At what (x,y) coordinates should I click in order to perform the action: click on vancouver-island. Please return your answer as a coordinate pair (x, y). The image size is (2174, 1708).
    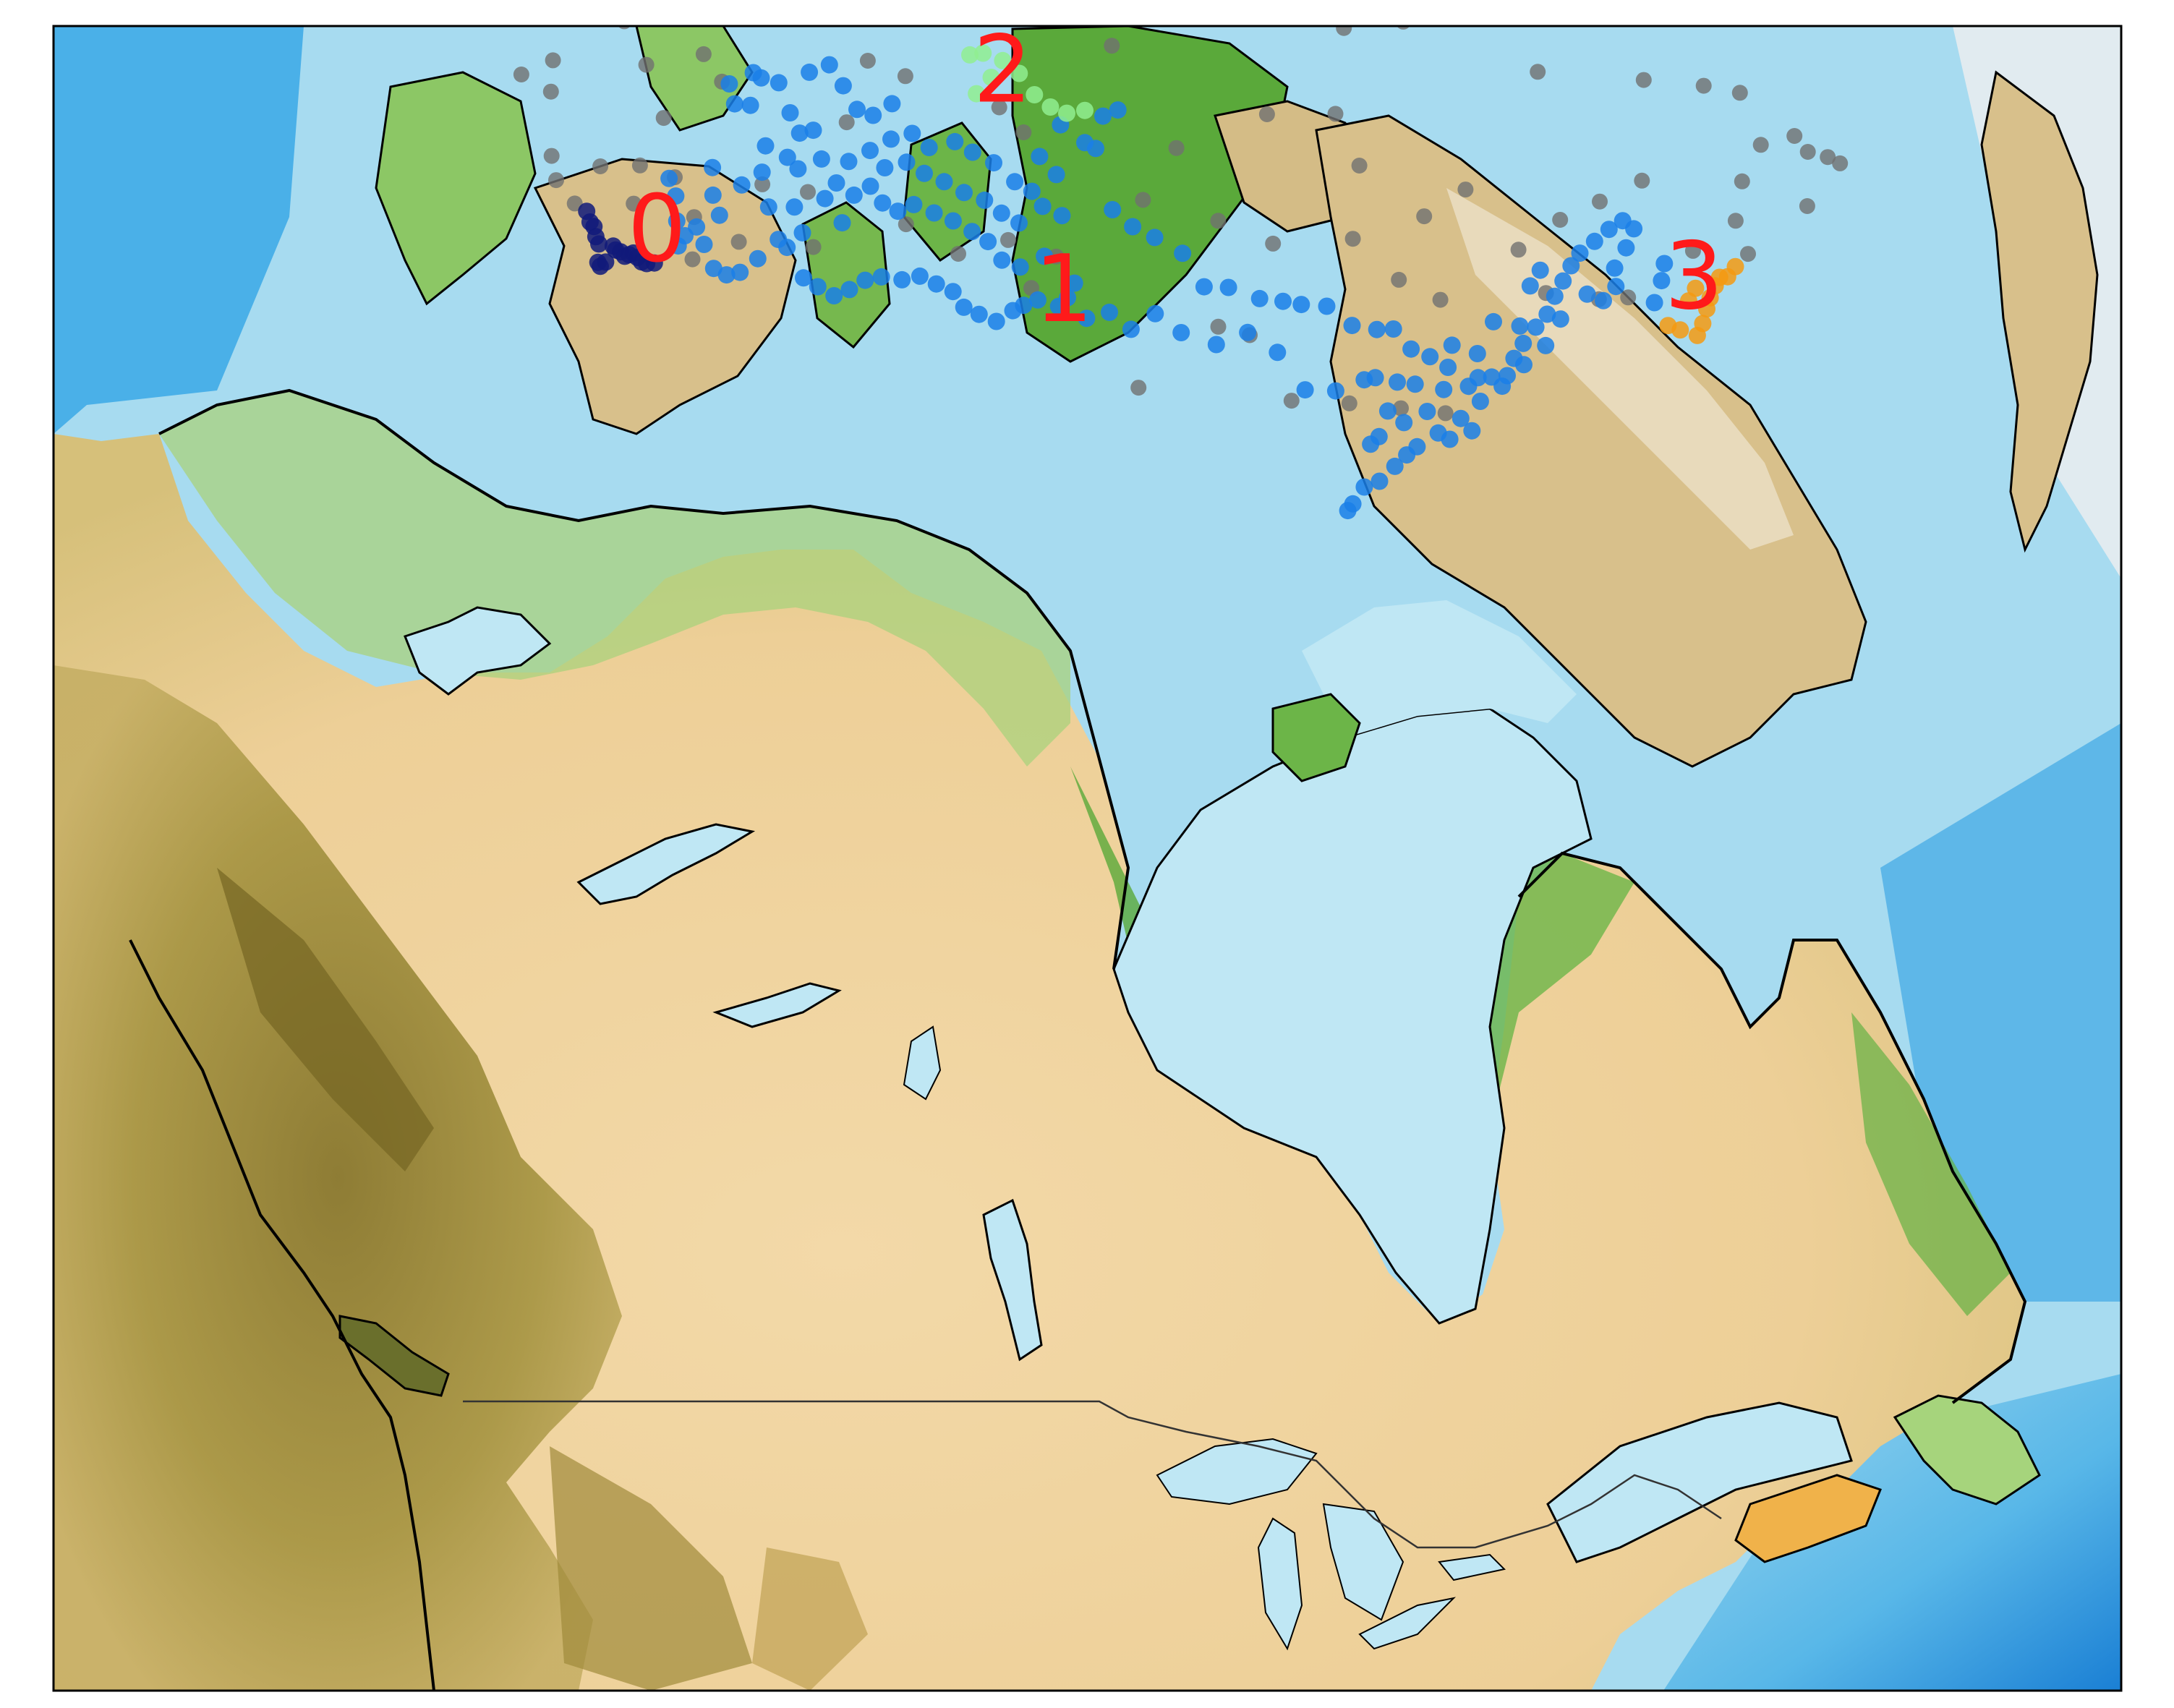
    Looking at the image, I should click on (394, 1356).